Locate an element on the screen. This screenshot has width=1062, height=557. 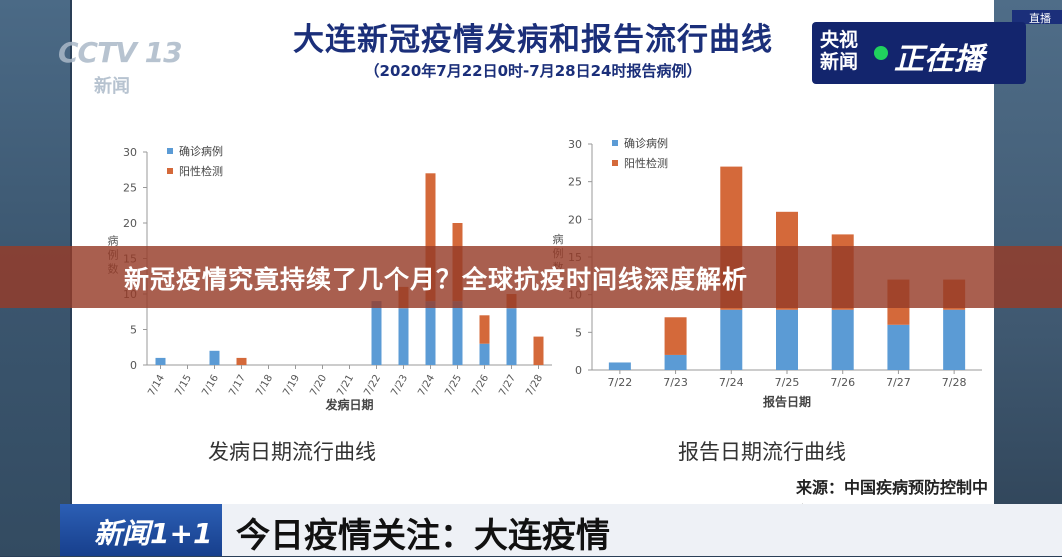
x-tick-label: 7/14 is located at coordinates (156, 385).